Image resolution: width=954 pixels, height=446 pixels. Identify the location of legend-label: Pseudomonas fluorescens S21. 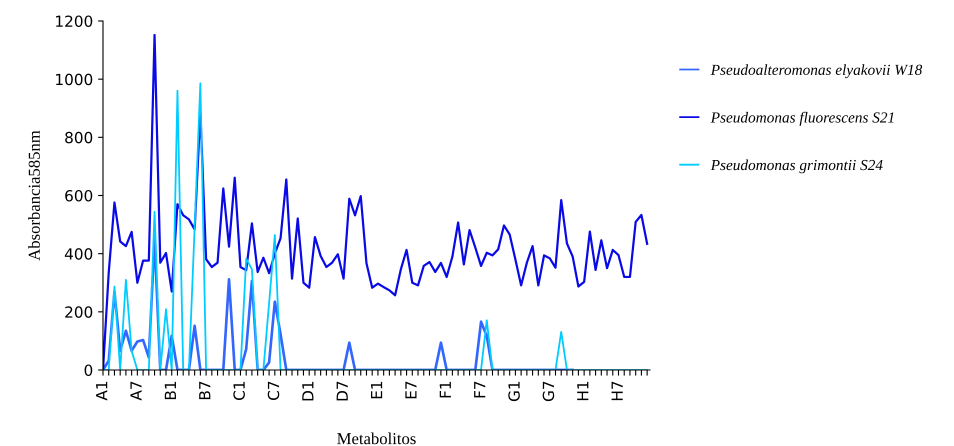
(802, 119).